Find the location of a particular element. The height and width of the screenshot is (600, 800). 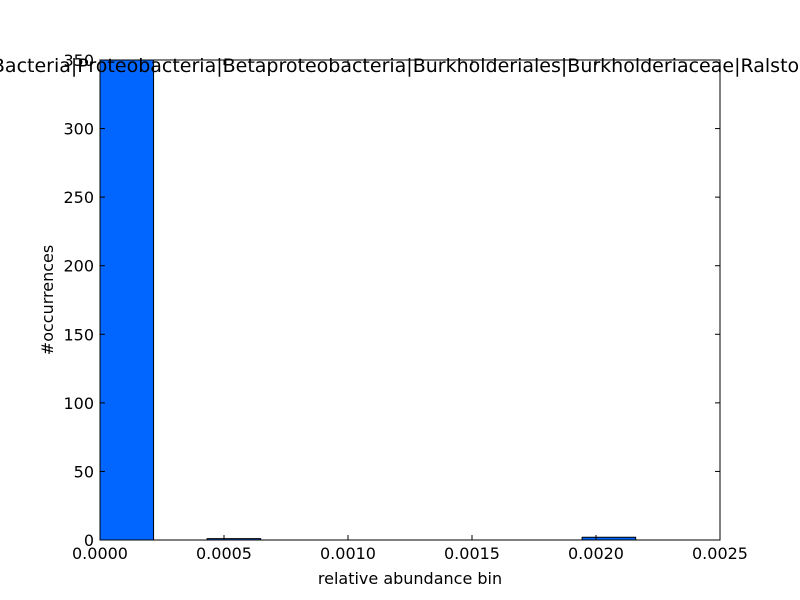

x-tick-label-5: 0.0025 is located at coordinates (720, 553).